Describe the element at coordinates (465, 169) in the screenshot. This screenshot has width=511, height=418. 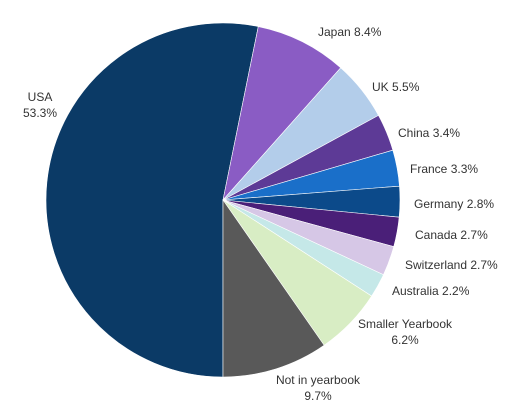
I see `slice-value: 3.3%` at that location.